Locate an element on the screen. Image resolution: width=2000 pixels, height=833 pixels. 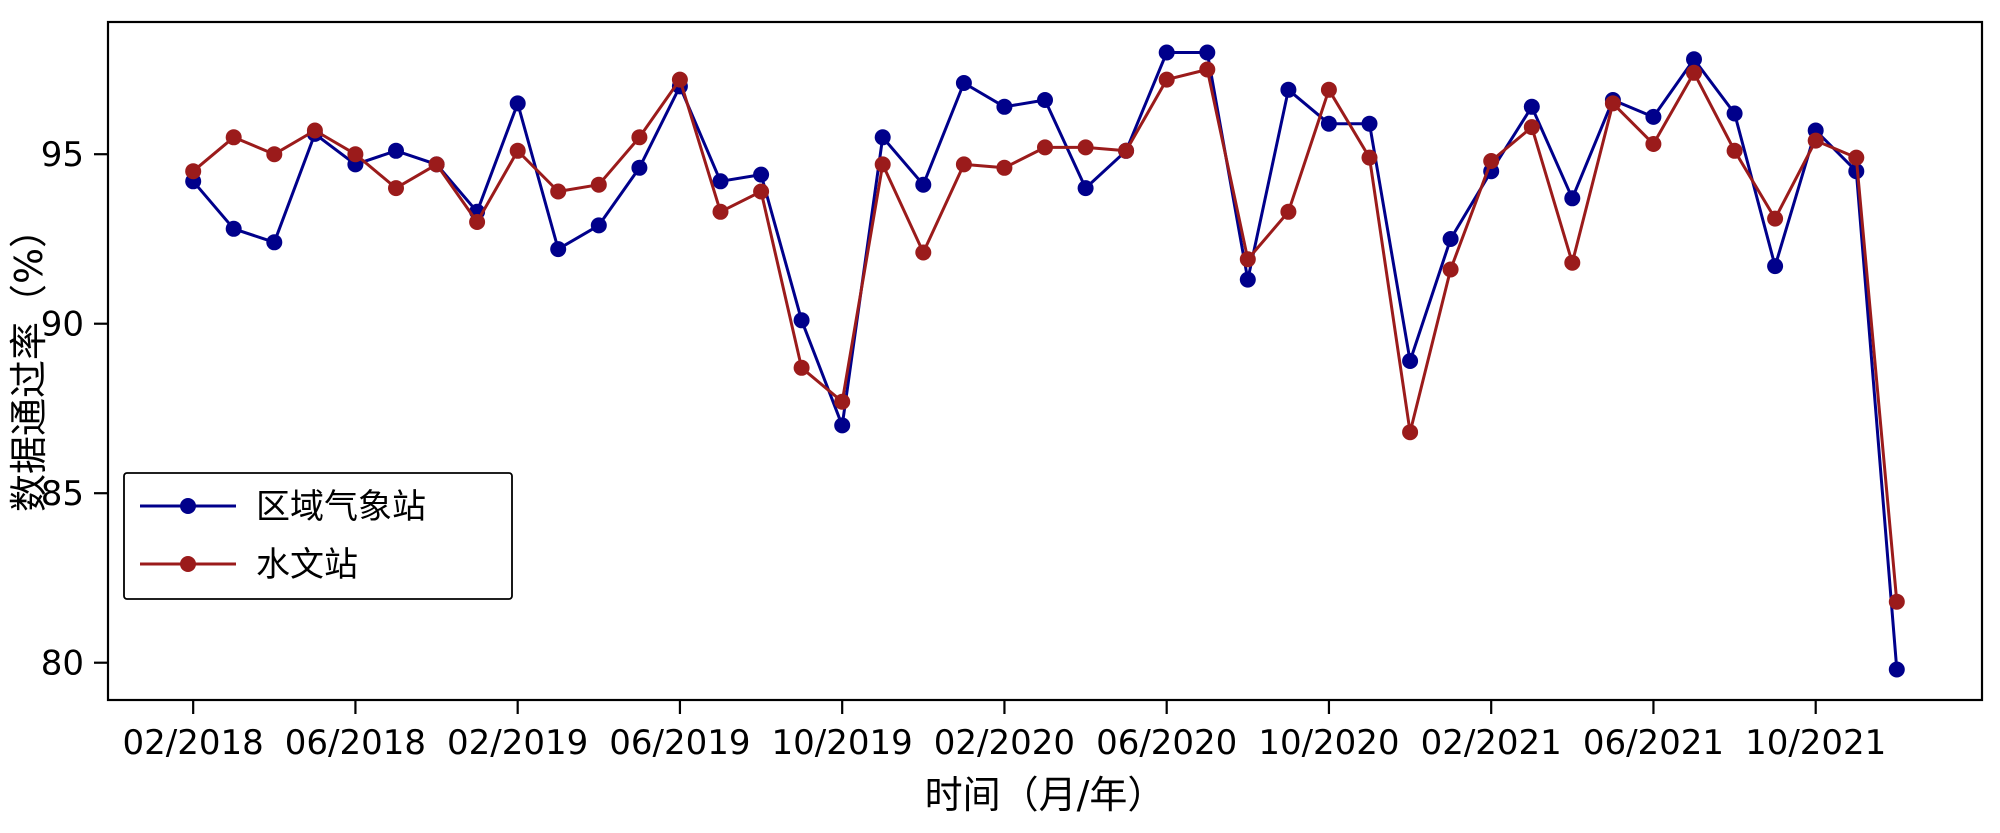
legend-label: 区域气象站 is located at coordinates (341, 507).